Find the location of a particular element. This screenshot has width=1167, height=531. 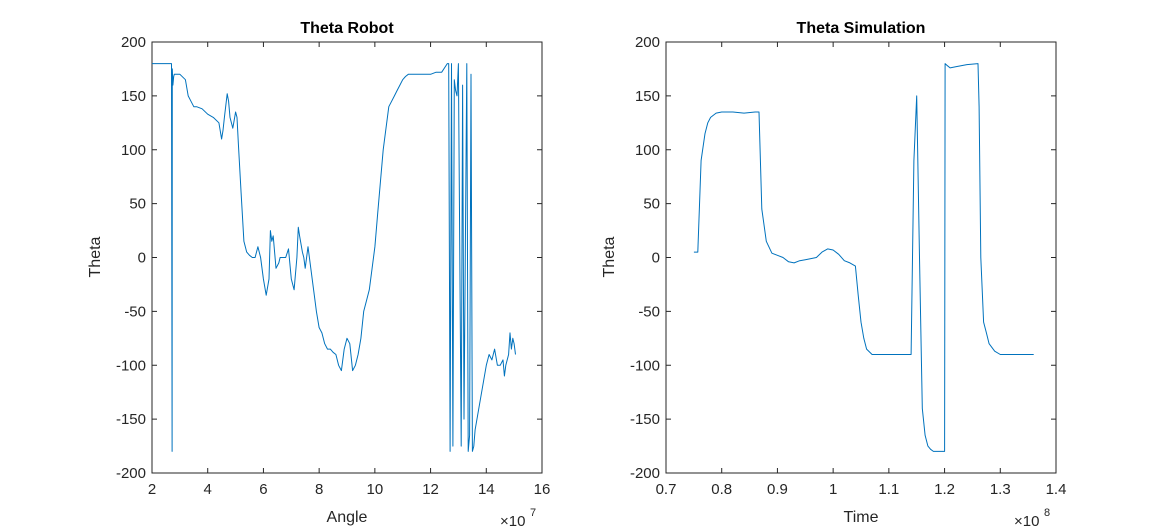

simulation-y-tick-label: 0 is located at coordinates (656, 258).